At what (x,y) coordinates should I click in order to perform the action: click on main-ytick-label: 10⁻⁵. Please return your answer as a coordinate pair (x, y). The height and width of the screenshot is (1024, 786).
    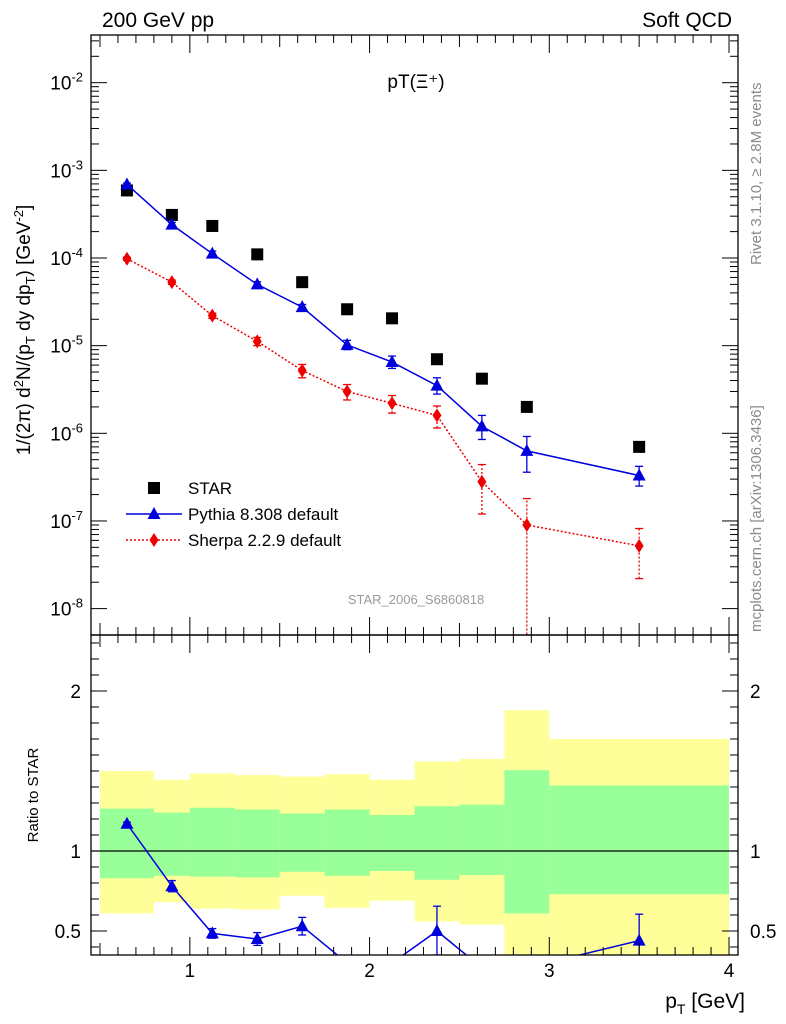
    Looking at the image, I should click on (66, 345).